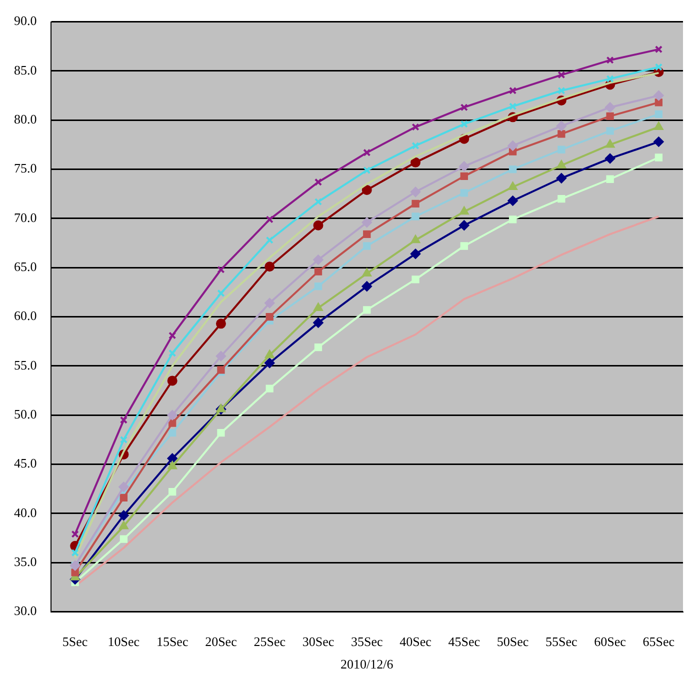 This screenshot has width=689, height=677. What do you see at coordinates (25, 512) in the screenshot?
I see `y-tick-label: 40.0` at bounding box center [25, 512].